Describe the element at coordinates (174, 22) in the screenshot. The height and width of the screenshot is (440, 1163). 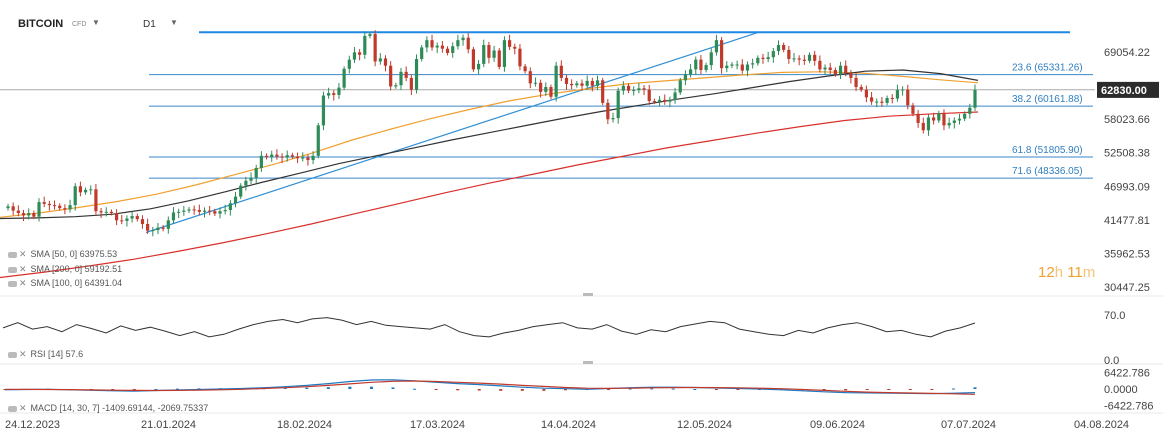
I see `timeframe-dropdown-icon: ▼` at that location.